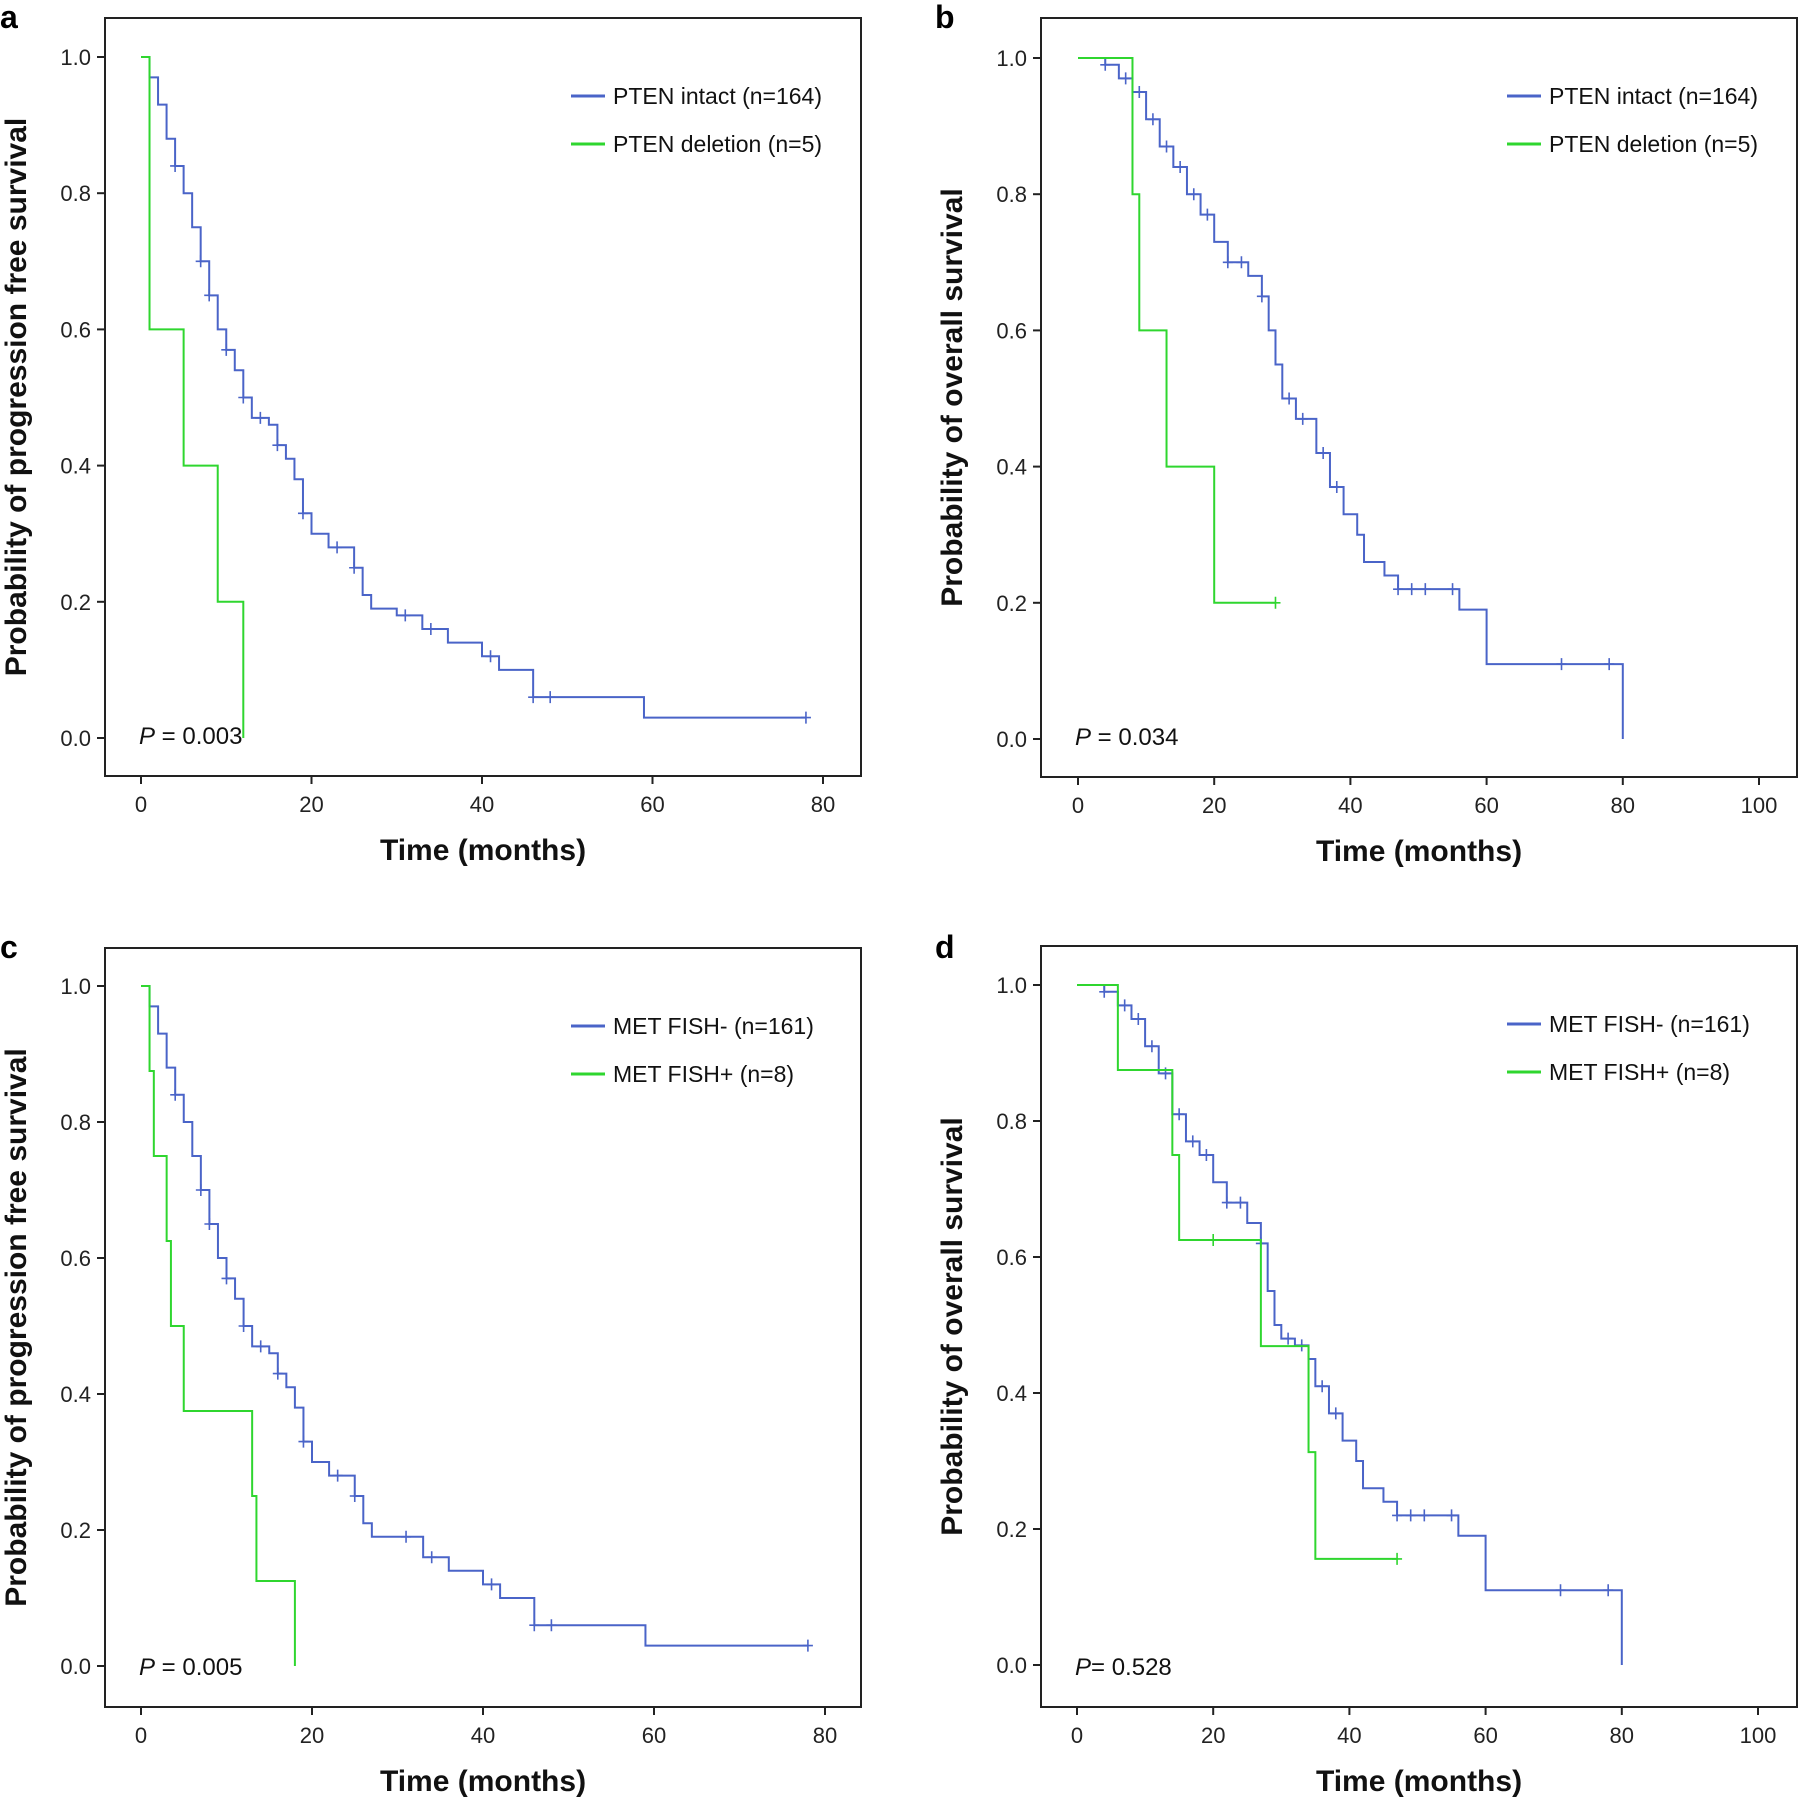 Image resolution: width=1800 pixels, height=1806 pixels. I want to click on panel-letter: b, so click(945, 17).